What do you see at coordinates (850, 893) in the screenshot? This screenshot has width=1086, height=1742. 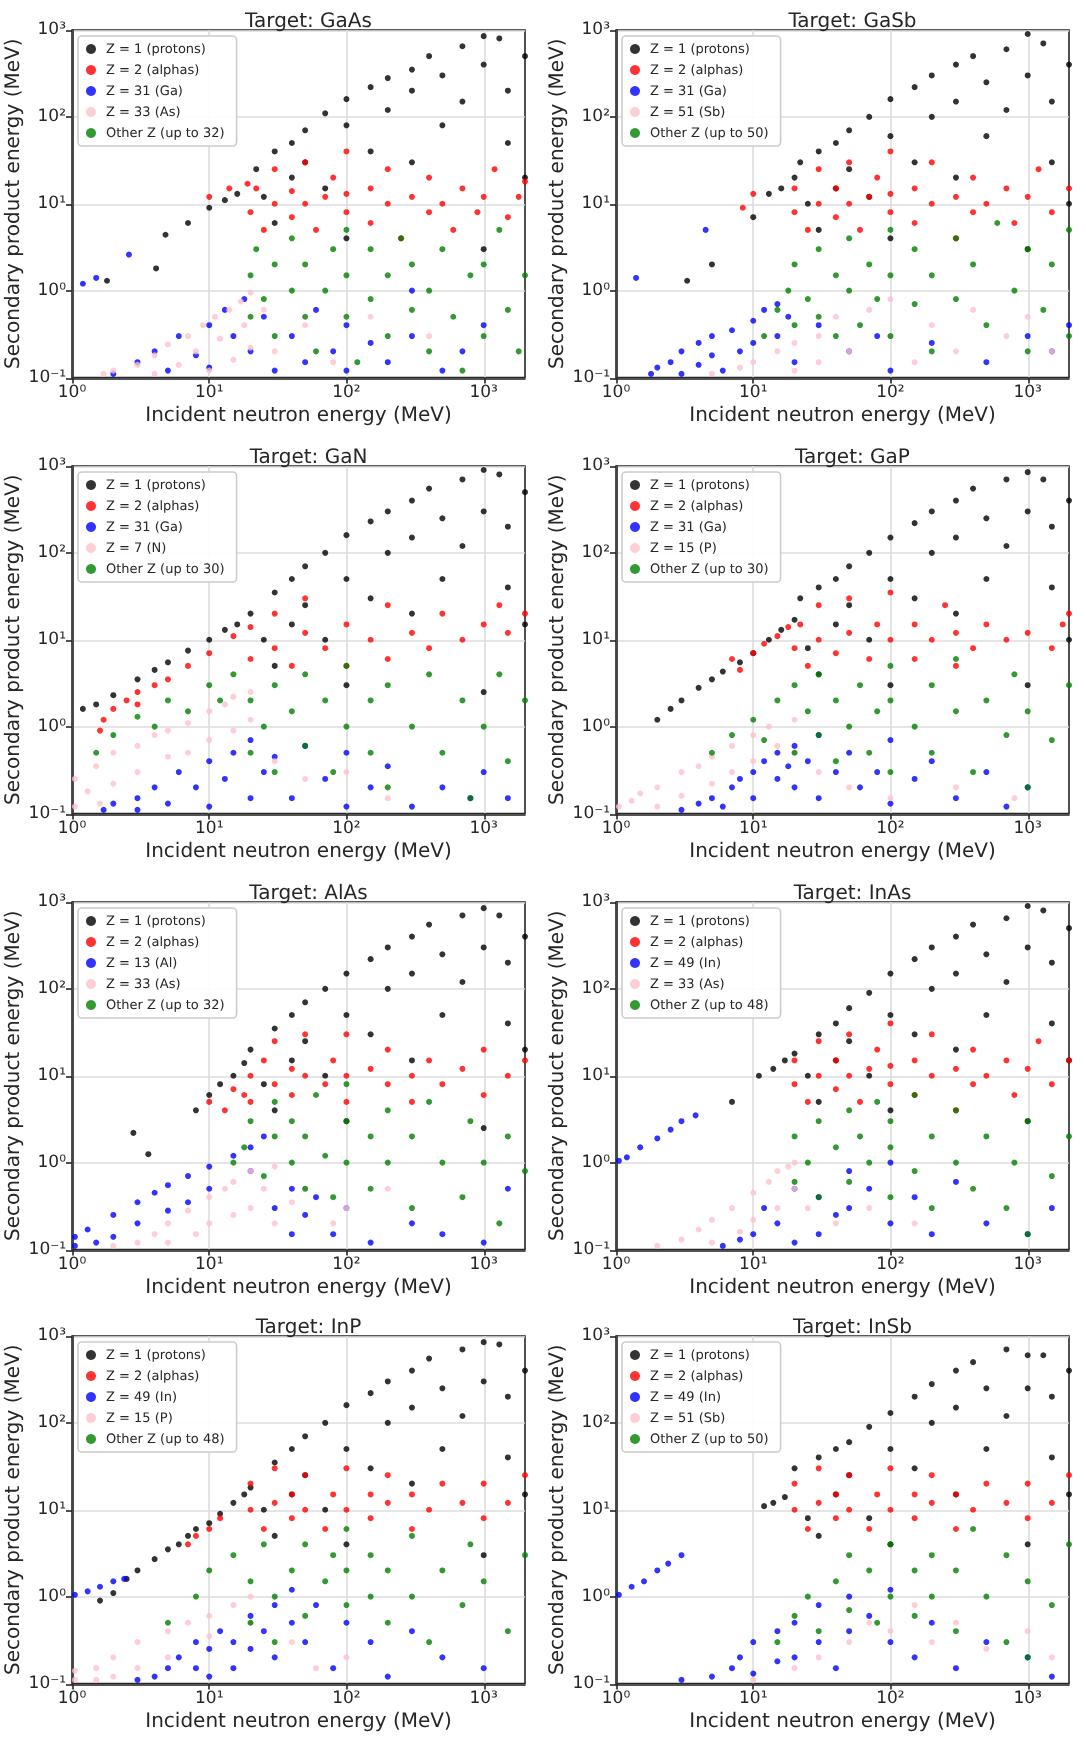 I see `chart-title: Target: InAs` at bounding box center [850, 893].